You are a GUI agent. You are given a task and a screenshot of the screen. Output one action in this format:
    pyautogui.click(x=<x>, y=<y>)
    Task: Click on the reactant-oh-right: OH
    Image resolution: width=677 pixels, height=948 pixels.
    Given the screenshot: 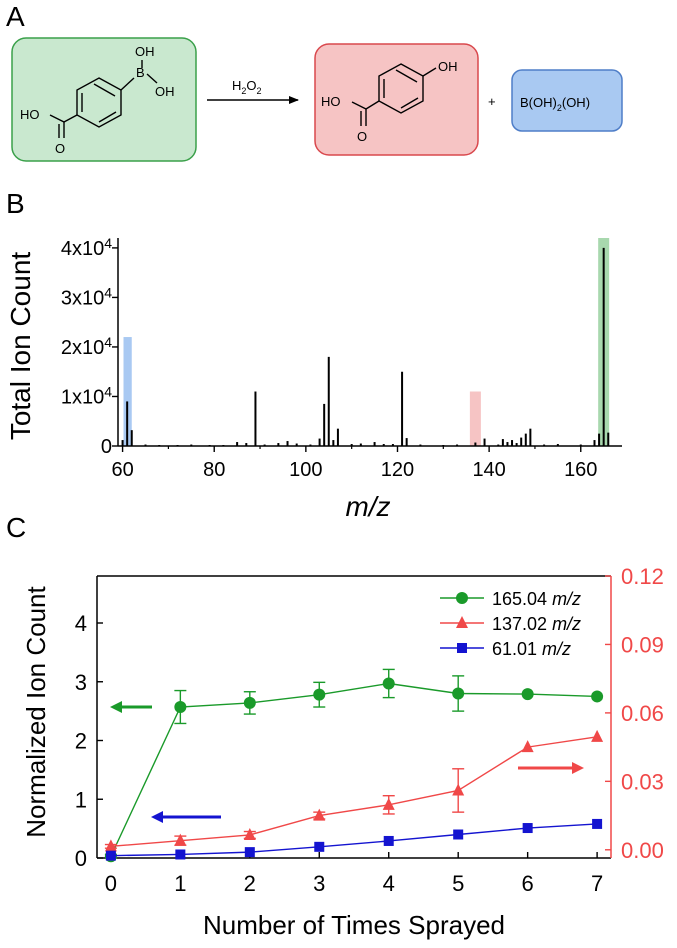 What is the action you would take?
    pyautogui.click(x=165, y=91)
    